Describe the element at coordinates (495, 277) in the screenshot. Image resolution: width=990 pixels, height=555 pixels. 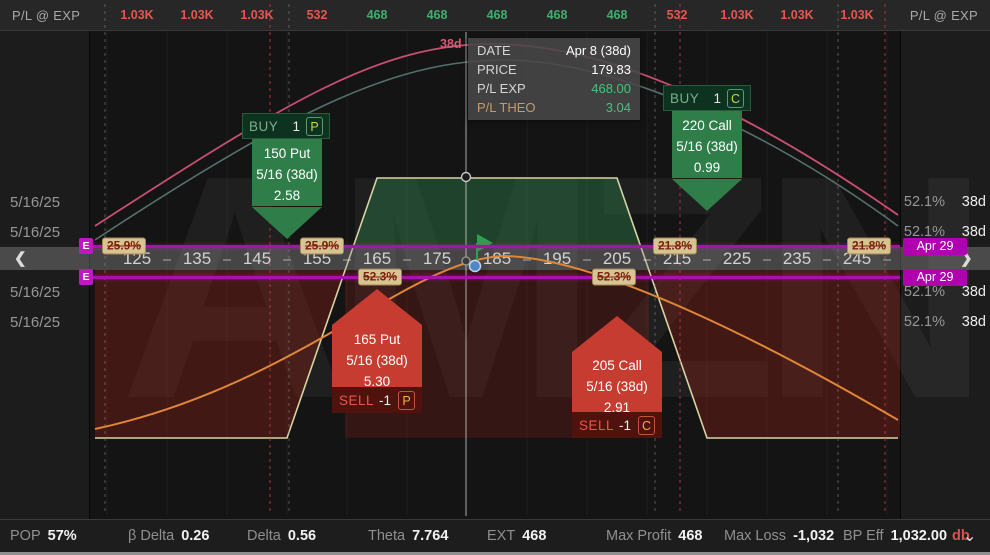
I see `price-slice-line-lower` at that location.